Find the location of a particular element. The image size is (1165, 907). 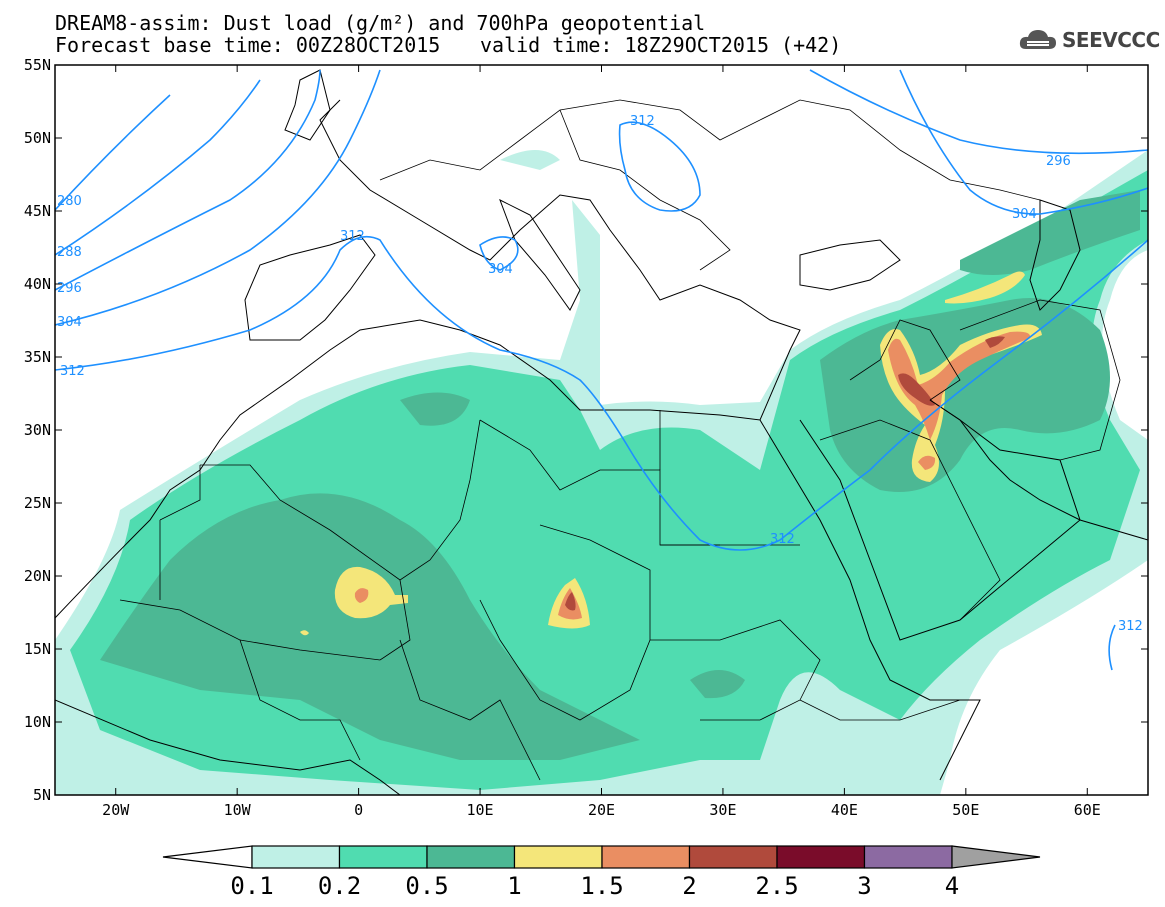

lat-tick-label: 45N is located at coordinates (37, 211).